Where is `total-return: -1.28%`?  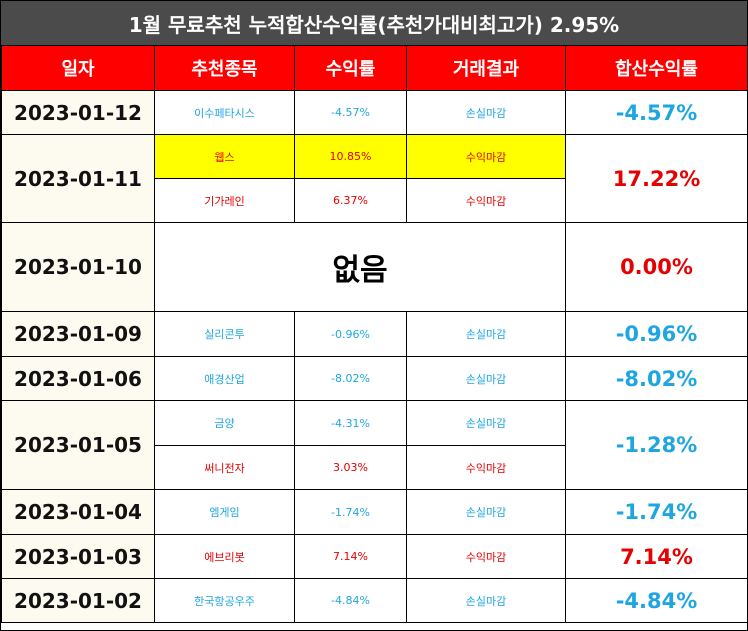
total-return: -1.28% is located at coordinates (656, 445).